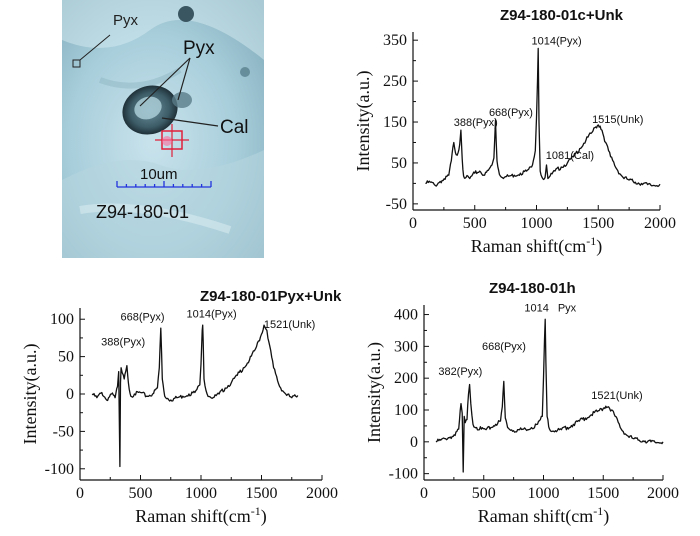  Describe the element at coordinates (172, 140) in the screenshot. I see `laser-target-icon` at that location.